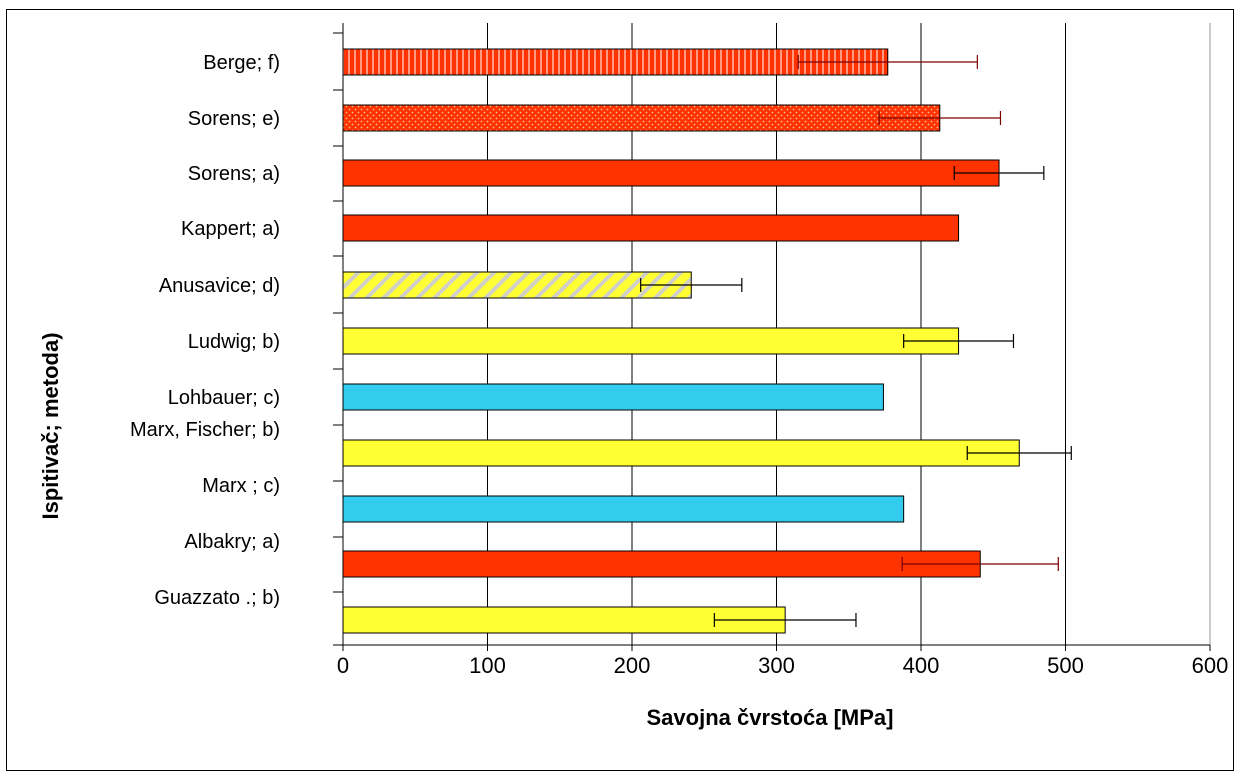 The image size is (1241, 777). Describe the element at coordinates (241, 63) in the screenshot. I see `category-label: Berge; f)` at that location.